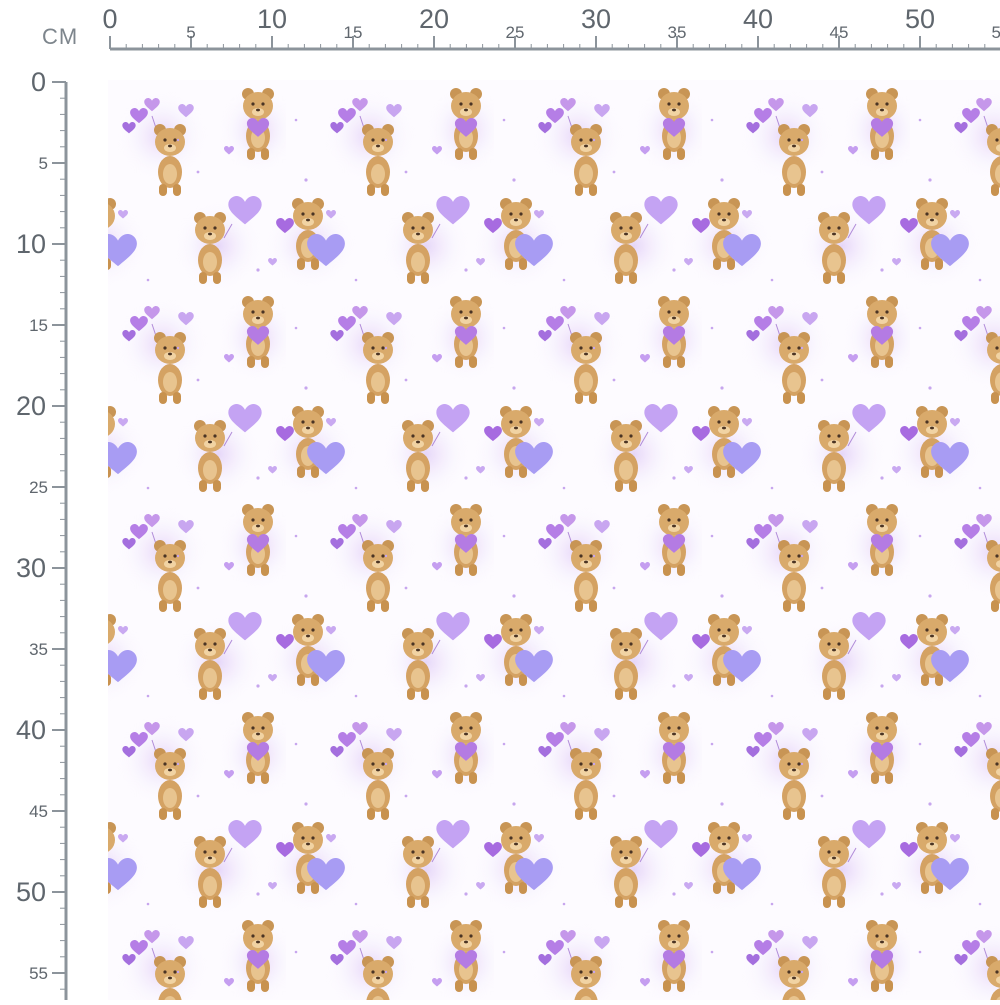 The image size is (1000, 1005). What do you see at coordinates (515, 32) in the screenshot?
I see `ruler-top-tick-label: 25` at bounding box center [515, 32].